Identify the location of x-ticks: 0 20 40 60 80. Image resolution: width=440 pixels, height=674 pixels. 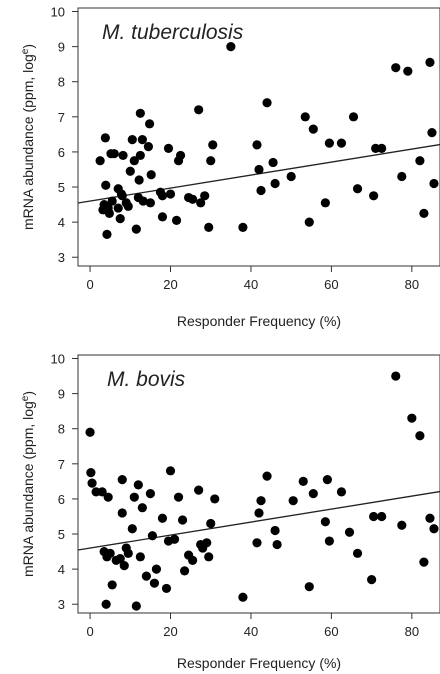
(252, 626).